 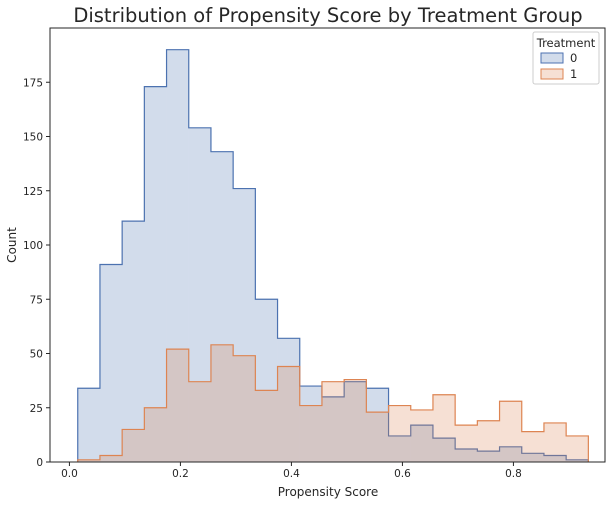 What do you see at coordinates (36, 300) in the screenshot?
I see `y-tick-label: 75` at bounding box center [36, 300].